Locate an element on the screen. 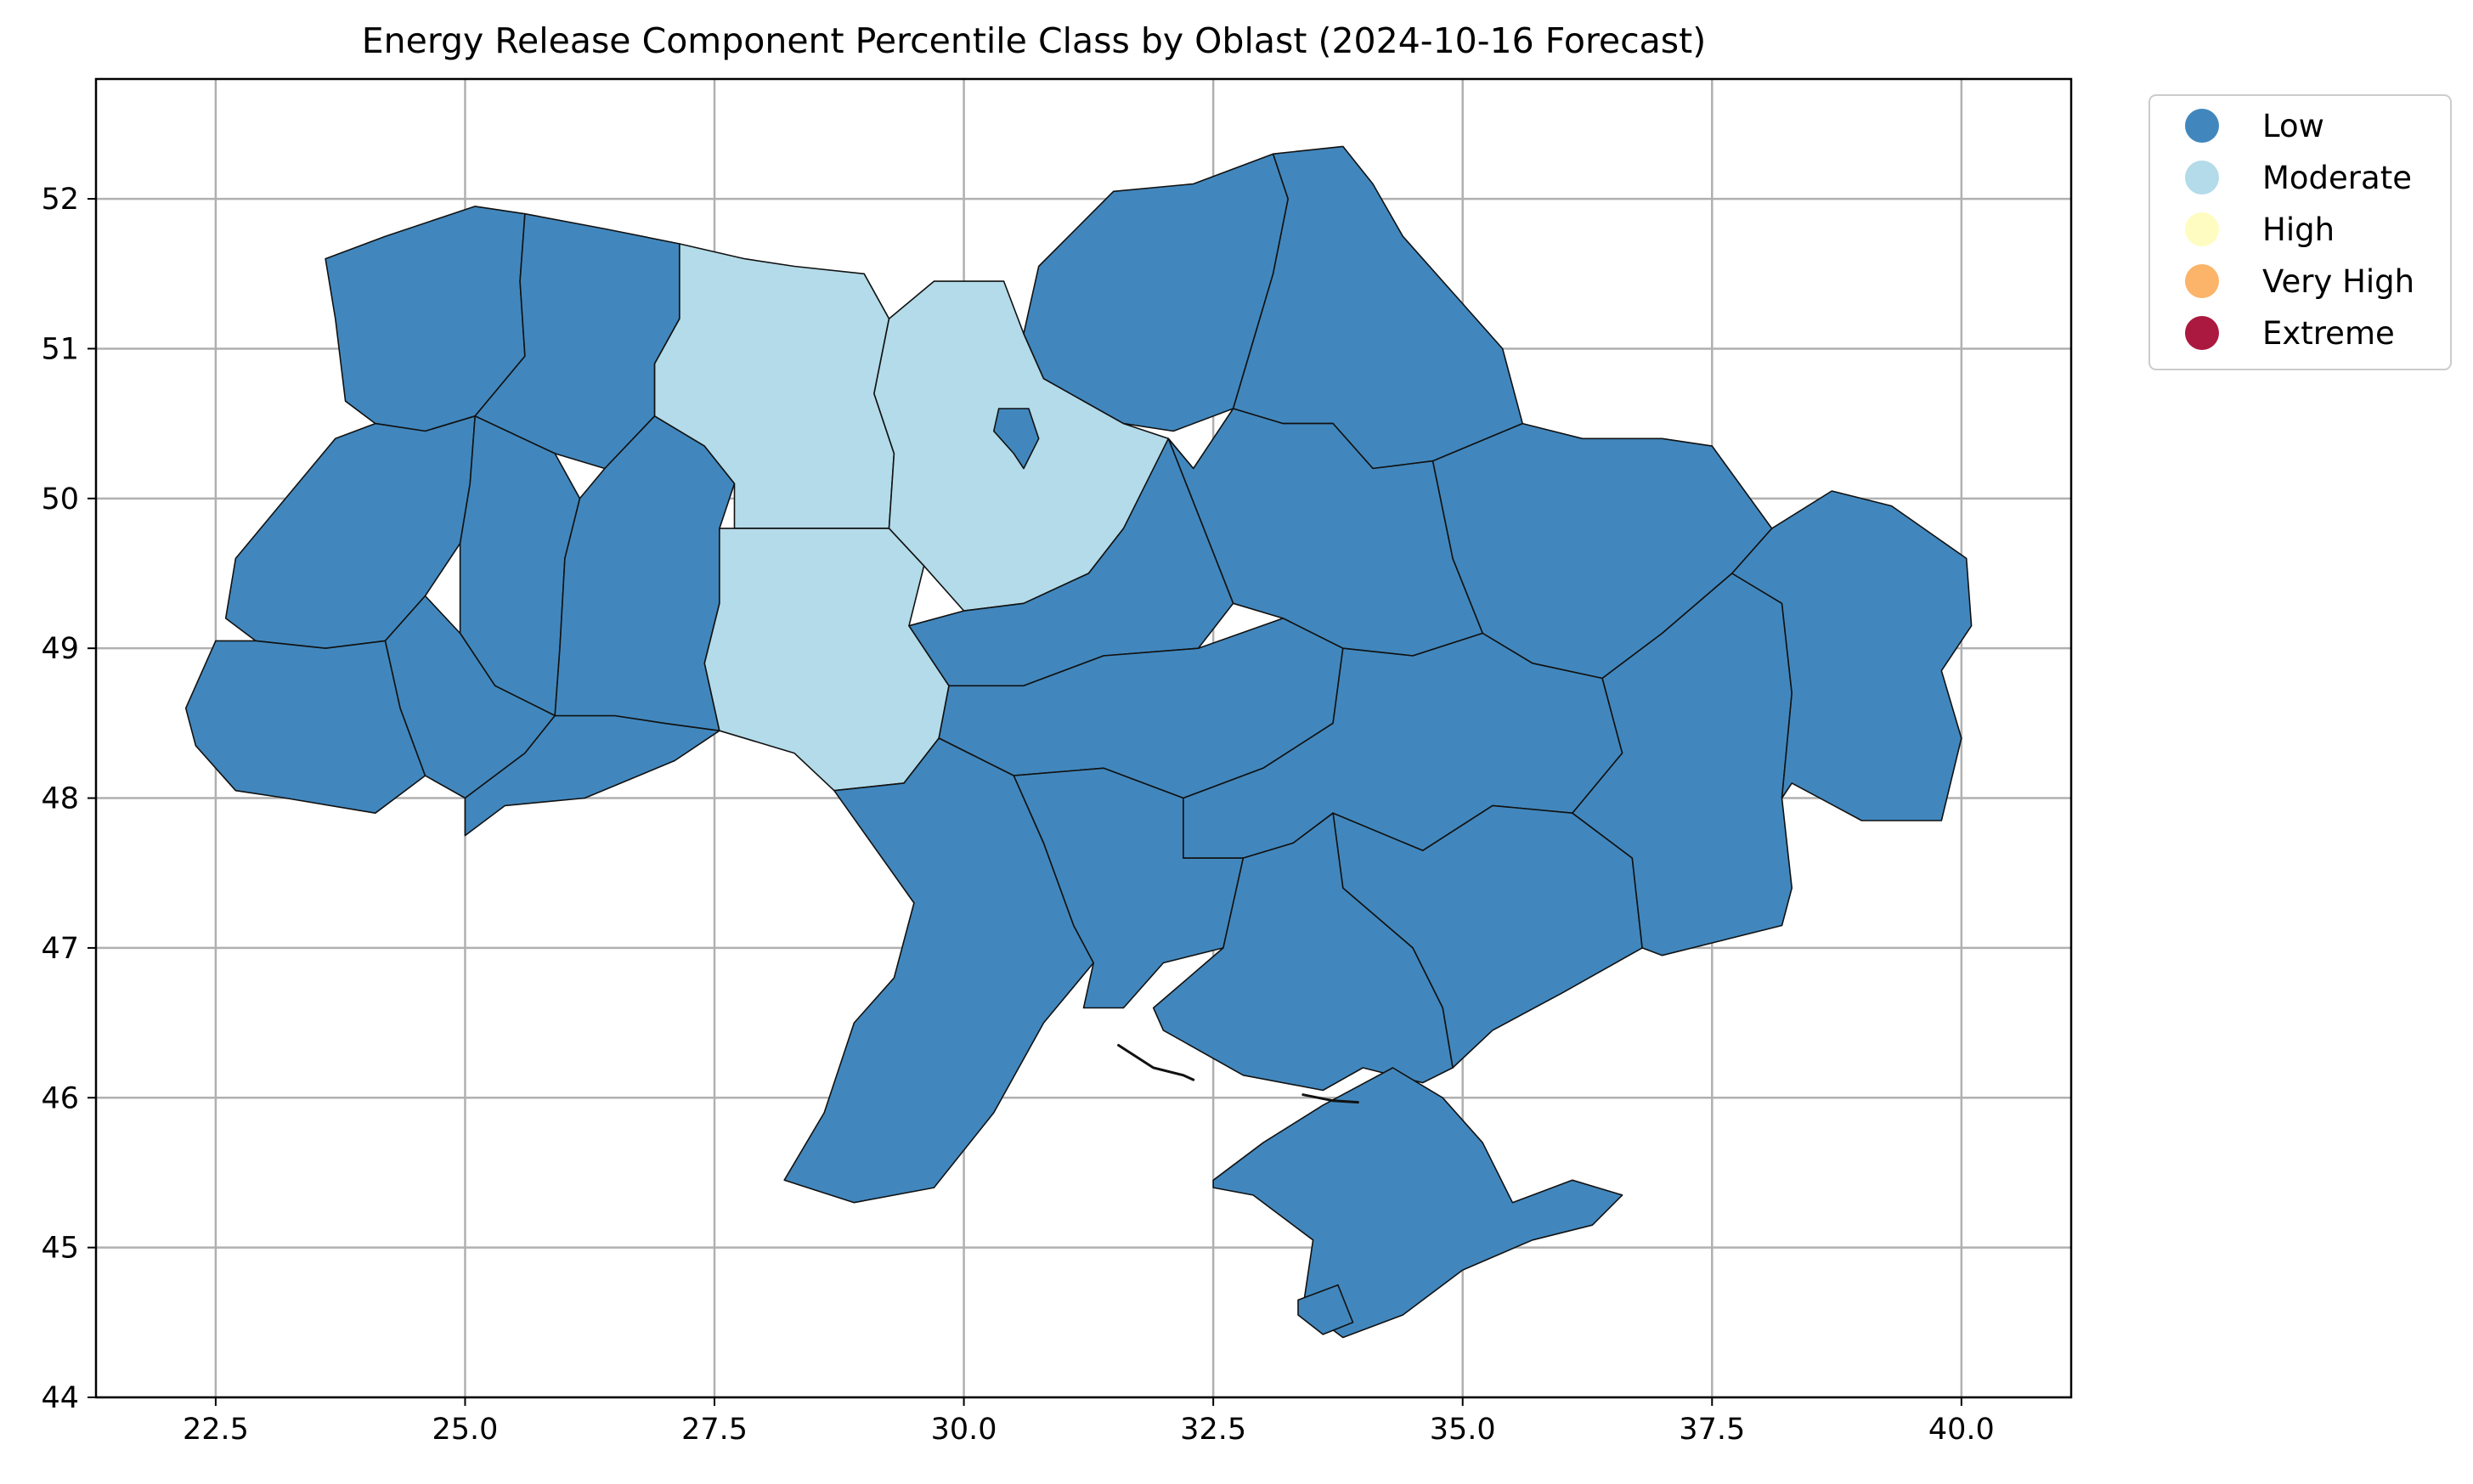 The image size is (2473, 1484). y-tick-label: 52 is located at coordinates (60, 200).